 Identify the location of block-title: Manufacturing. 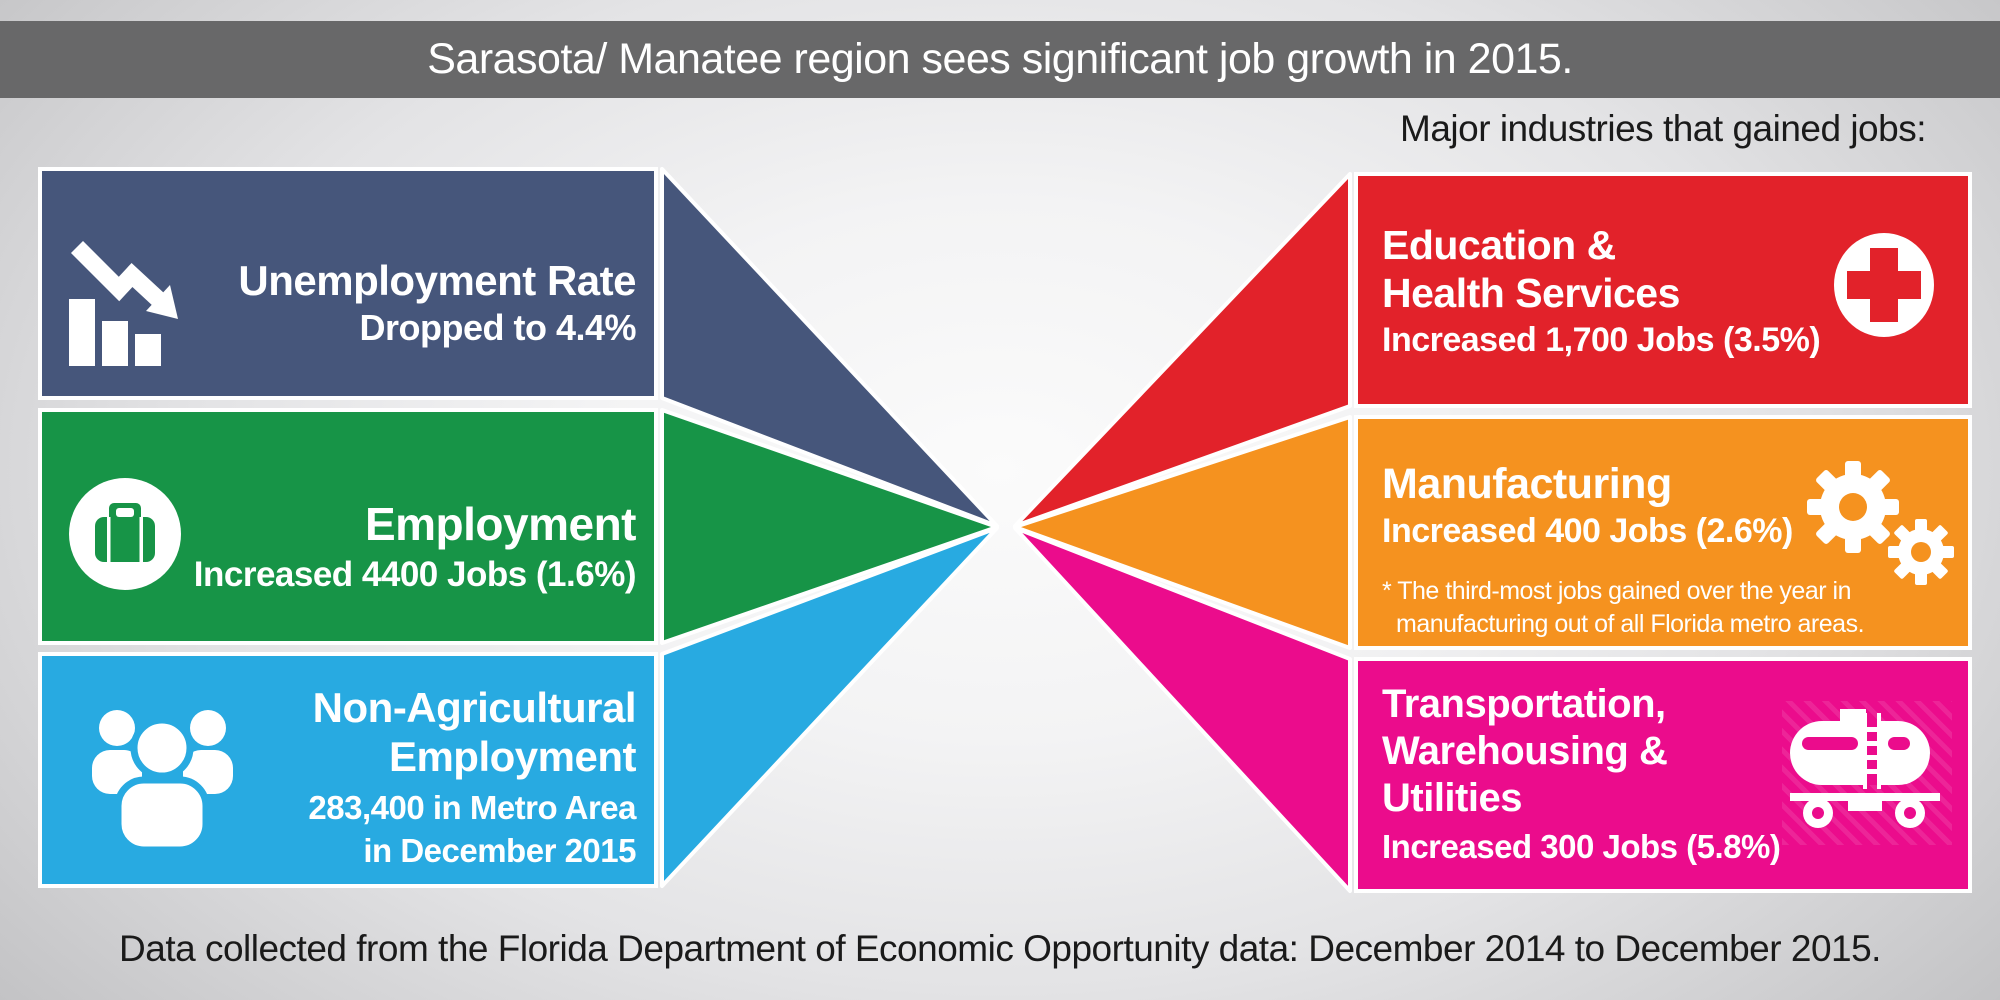
(1527, 483).